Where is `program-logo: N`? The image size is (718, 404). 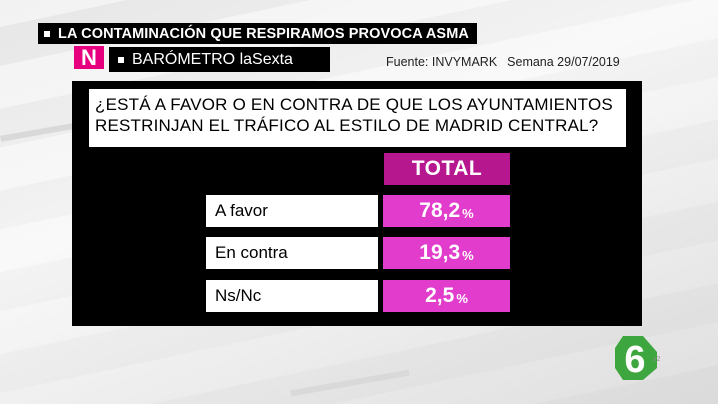
program-logo: N is located at coordinates (89, 57).